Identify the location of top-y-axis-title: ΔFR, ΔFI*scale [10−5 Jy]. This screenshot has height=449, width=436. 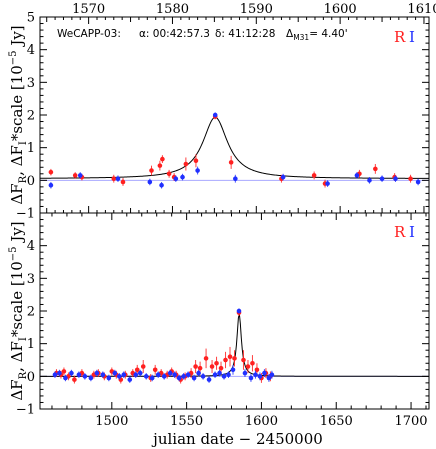
(18, 114).